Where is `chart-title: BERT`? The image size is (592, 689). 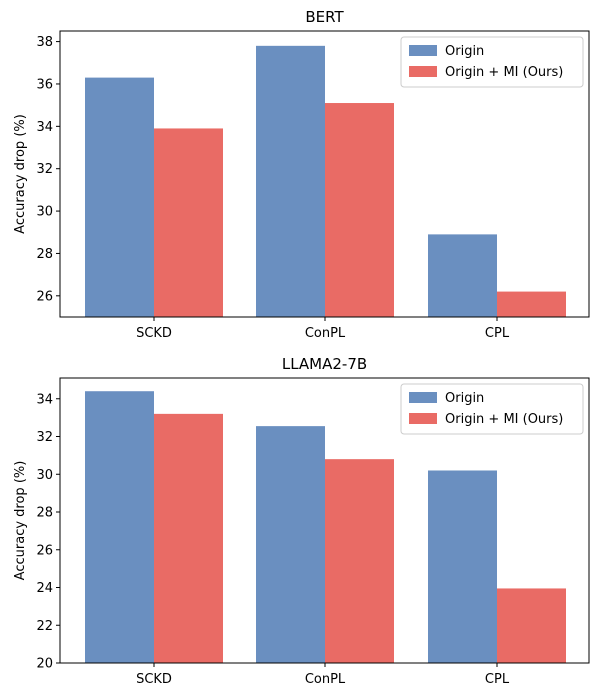
chart-title: BERT is located at coordinates (324, 17).